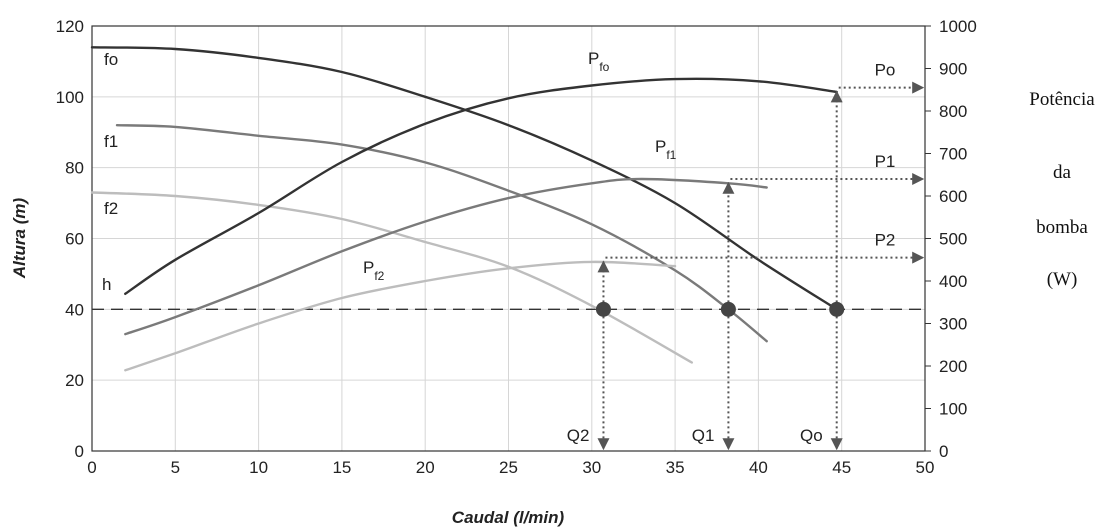 This screenshot has height=531, width=1110. I want to click on y-tick-label: 60, so click(74, 239).